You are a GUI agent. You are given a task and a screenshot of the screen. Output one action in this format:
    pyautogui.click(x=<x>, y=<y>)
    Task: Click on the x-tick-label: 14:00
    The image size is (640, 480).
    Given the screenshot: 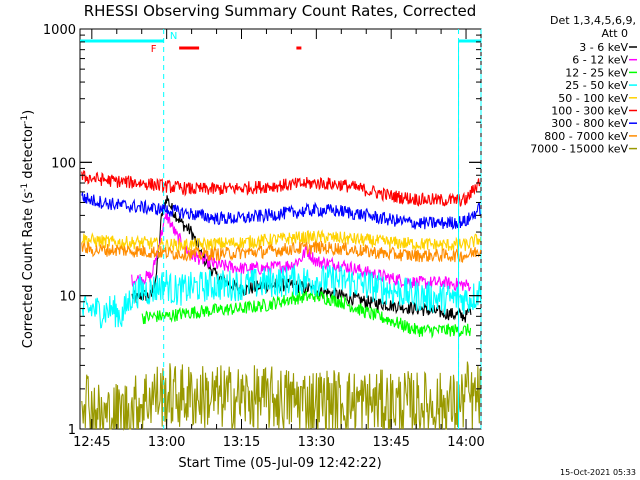 What is the action you would take?
    pyautogui.click(x=465, y=442)
    